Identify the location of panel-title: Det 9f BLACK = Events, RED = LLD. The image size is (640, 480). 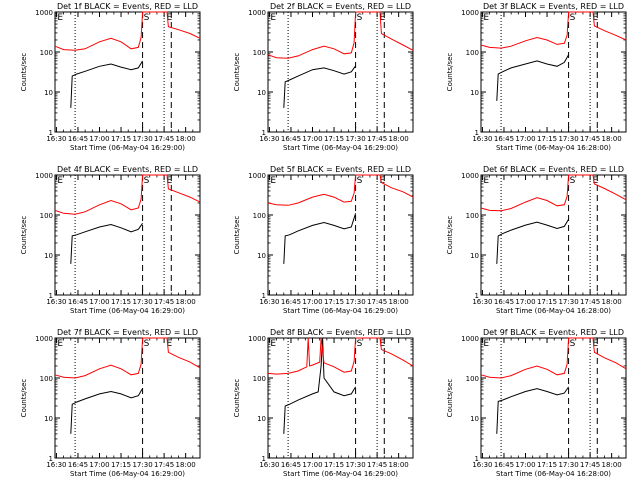
(553, 332).